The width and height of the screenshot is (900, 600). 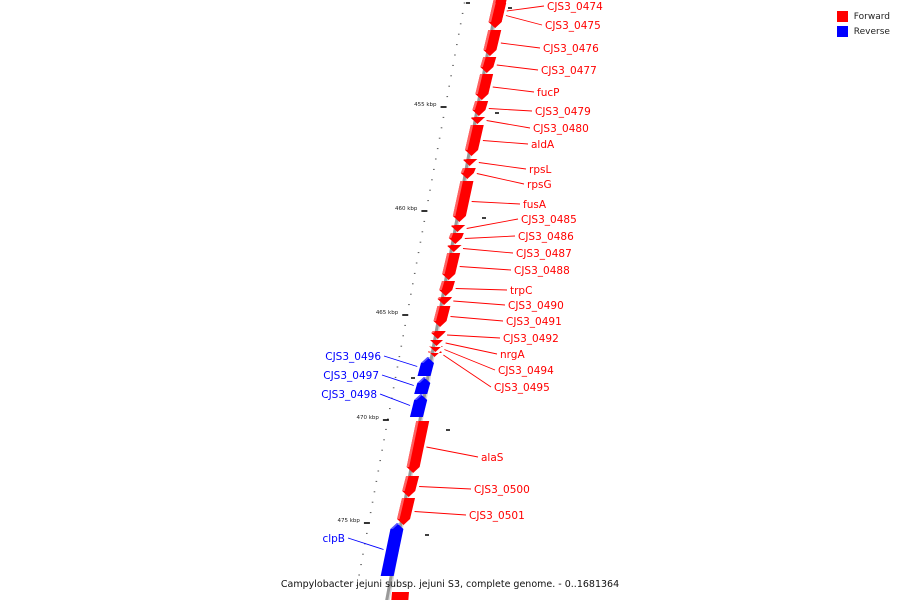 I want to click on gene-label: CJS3_0475, so click(x=573, y=26).